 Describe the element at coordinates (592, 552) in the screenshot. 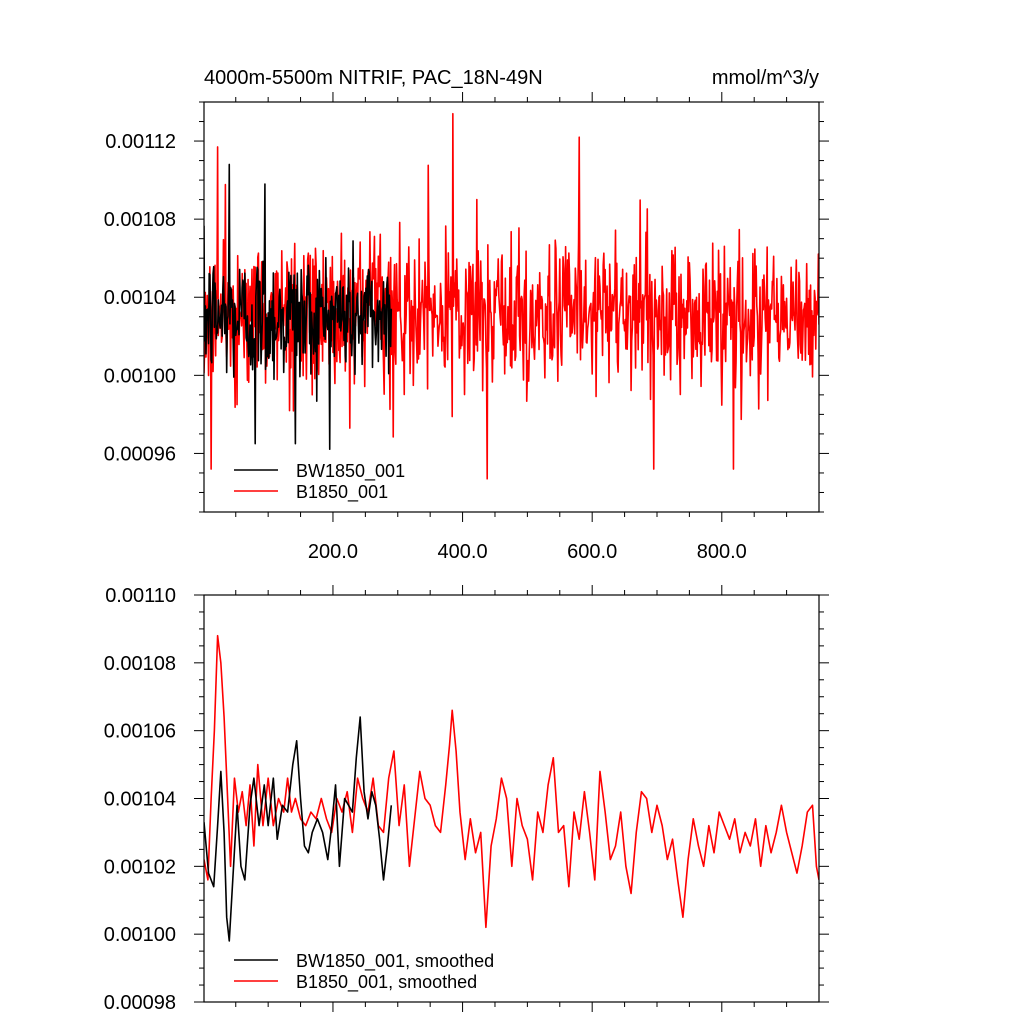

I see `x-tick-label: 600.0` at that location.